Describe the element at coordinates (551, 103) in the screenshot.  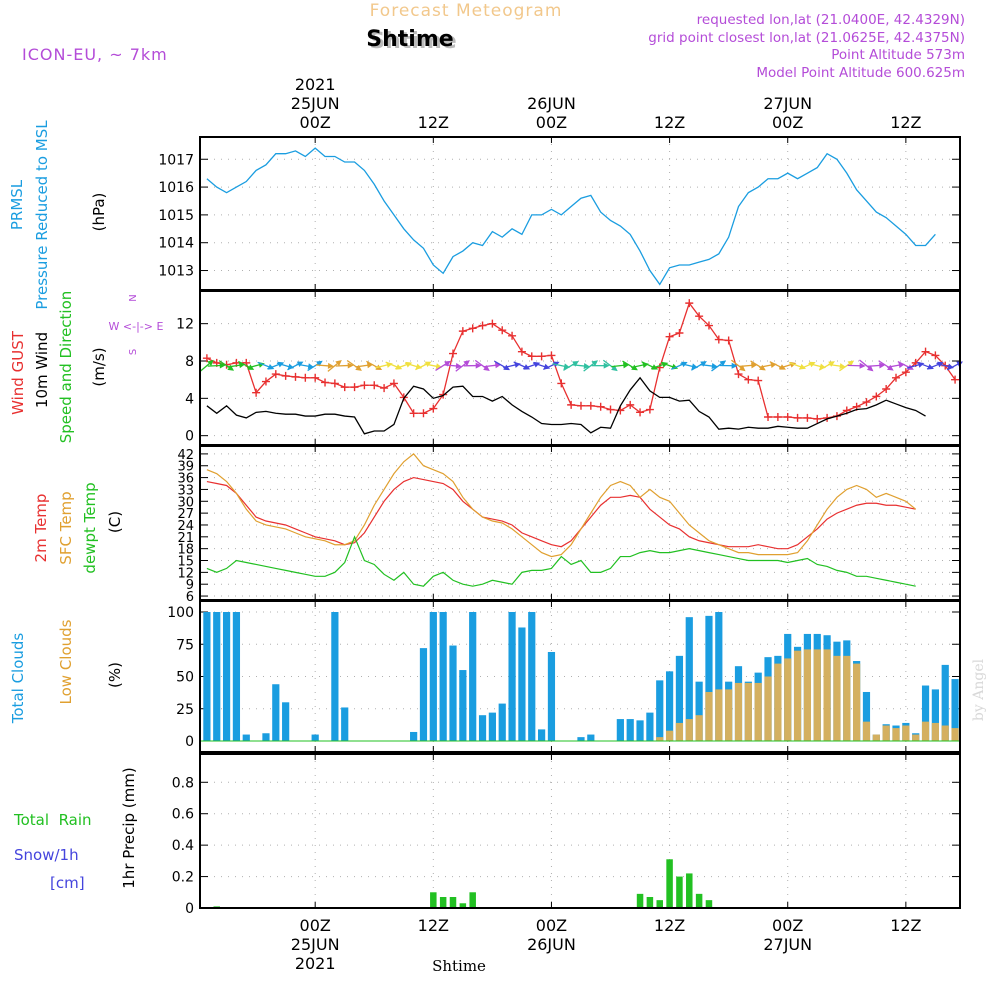
I see `top-time-label: 26JUN` at that location.